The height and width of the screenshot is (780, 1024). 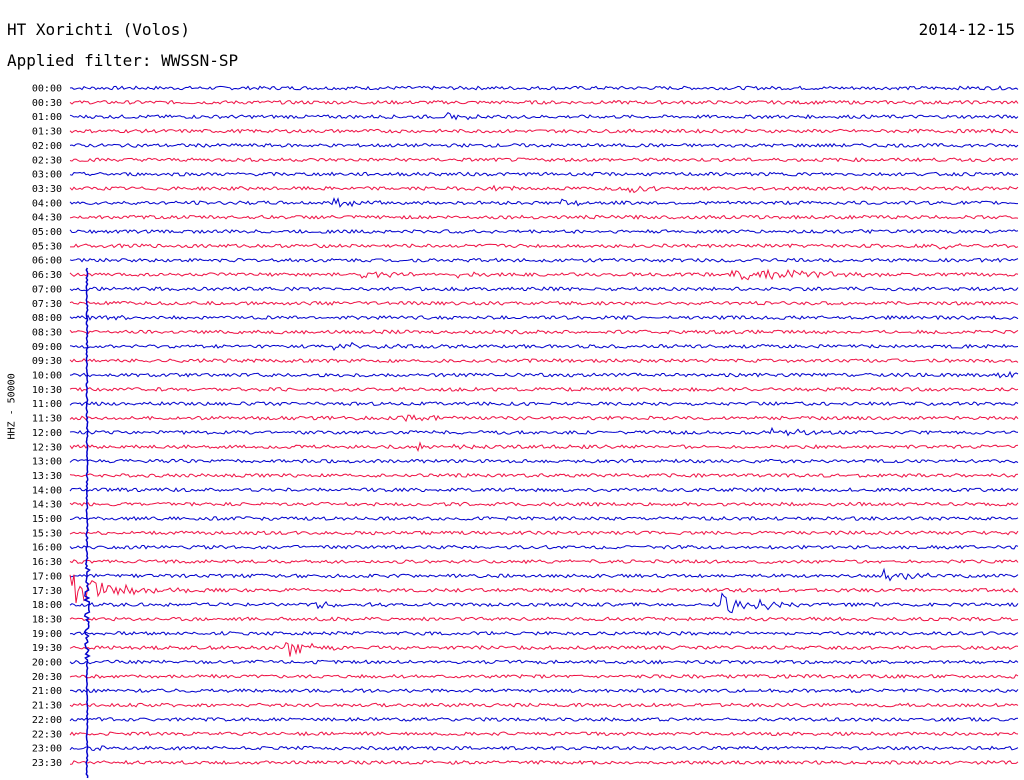 What do you see at coordinates (47, 103) in the screenshot?
I see `trace-time-label: 00:30` at bounding box center [47, 103].